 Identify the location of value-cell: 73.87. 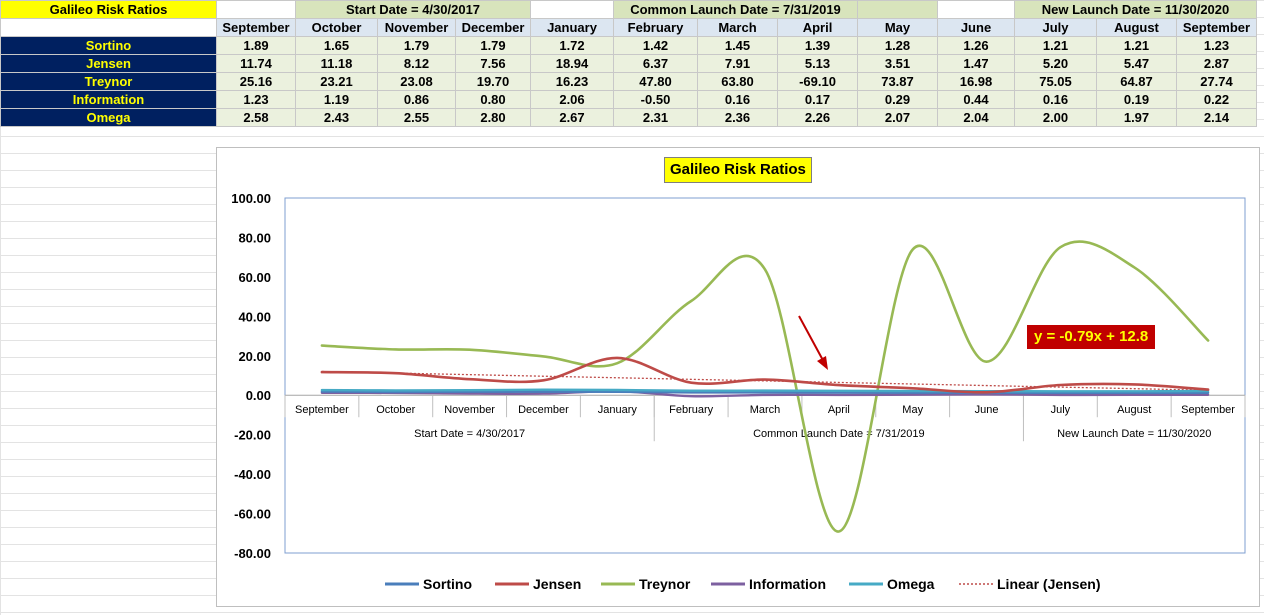
(897, 81).